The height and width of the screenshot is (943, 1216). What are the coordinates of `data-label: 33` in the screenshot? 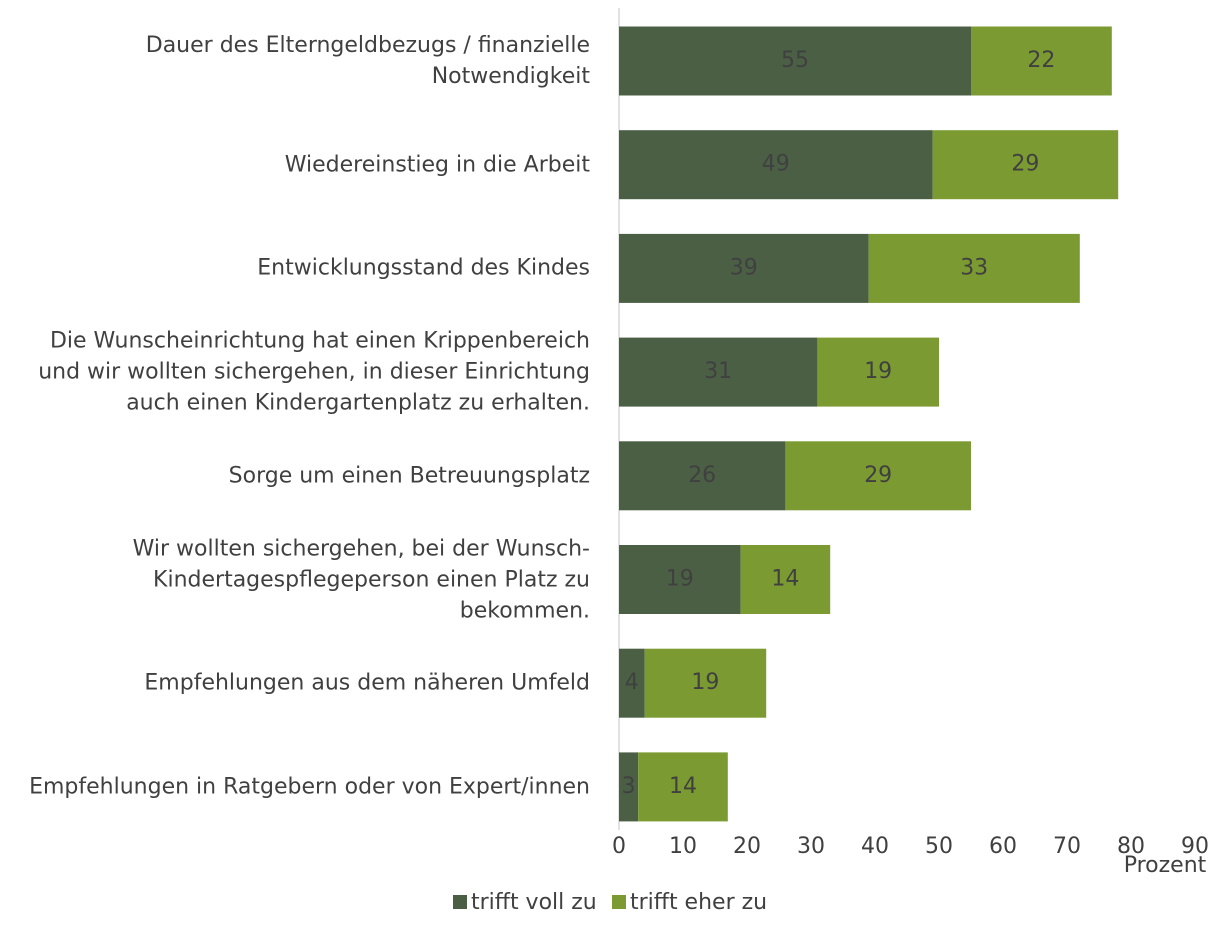 It's located at (974, 267).